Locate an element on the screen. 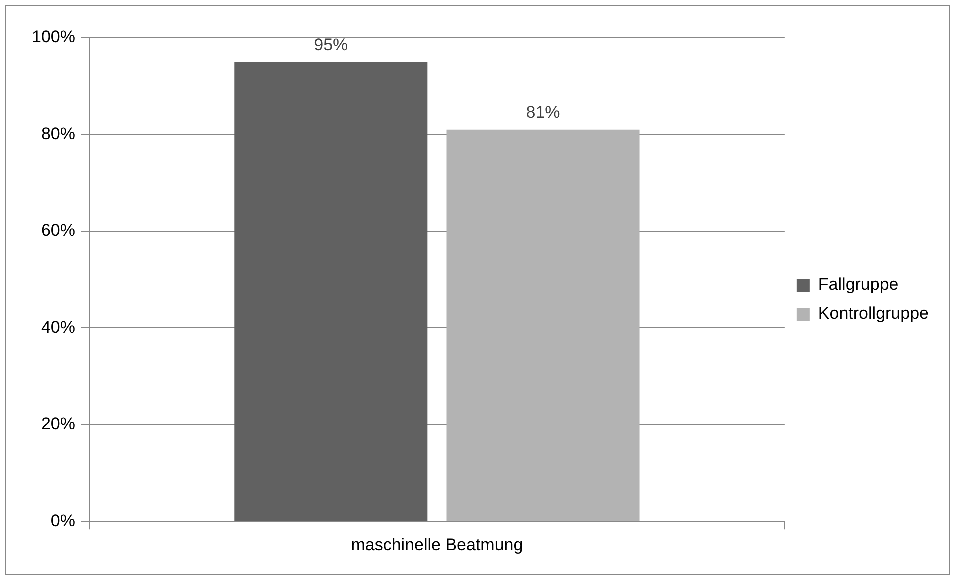 This screenshot has height=580, width=957. y-tick-label: 40% is located at coordinates (58, 327).